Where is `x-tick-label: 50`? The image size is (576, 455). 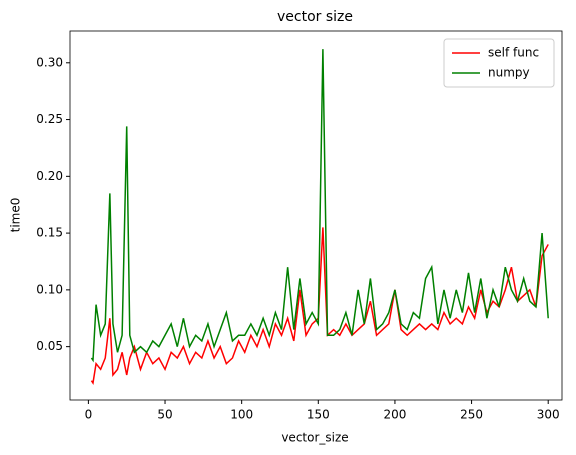
x-tick-label: 50 is located at coordinates (164, 415).